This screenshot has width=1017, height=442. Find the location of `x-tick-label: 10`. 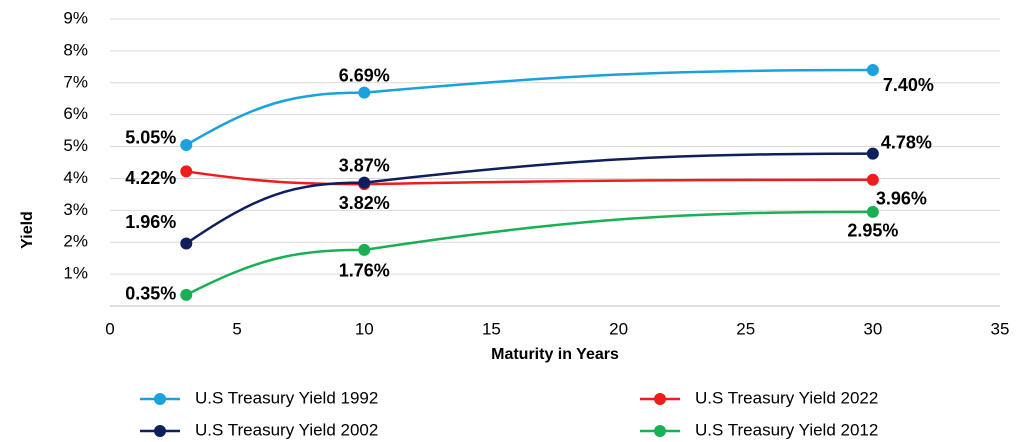

x-tick-label: 10 is located at coordinates (364, 328).